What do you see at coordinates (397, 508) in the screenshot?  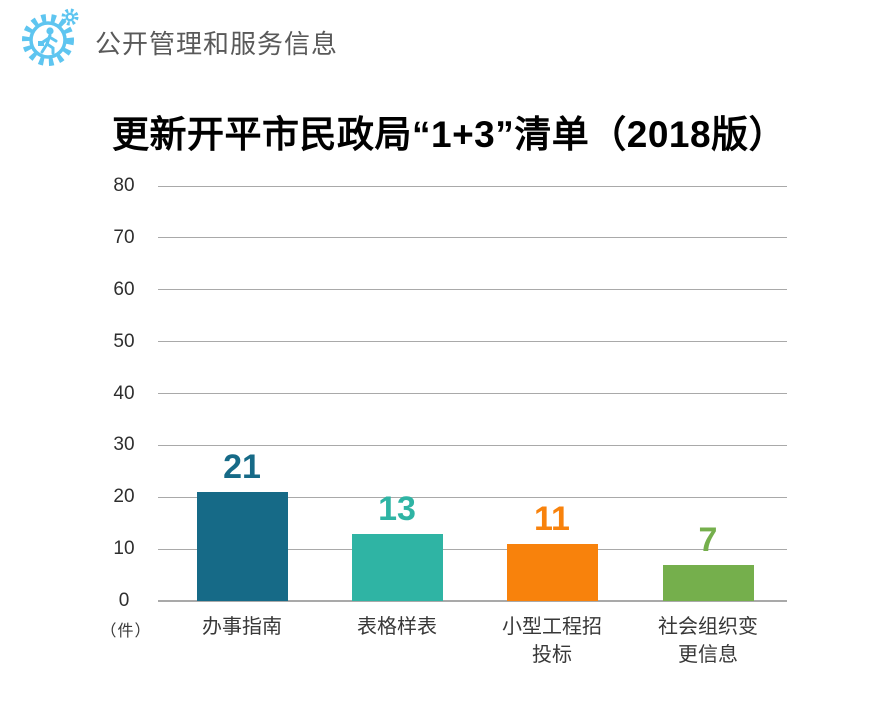 I see `bar-value-label: 13` at bounding box center [397, 508].